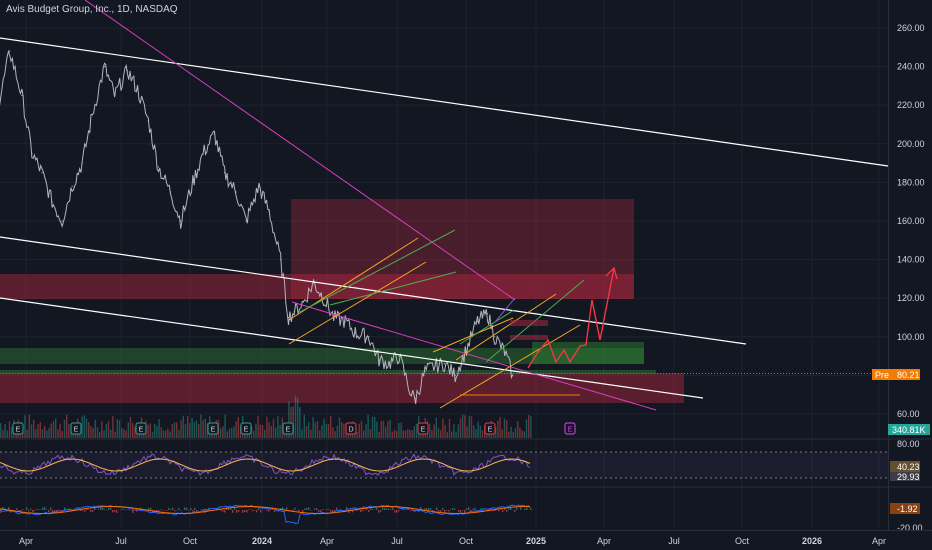 The width and height of the screenshot is (932, 550). What do you see at coordinates (571, 318) in the screenshot?
I see `projection-path` at bounding box center [571, 318].